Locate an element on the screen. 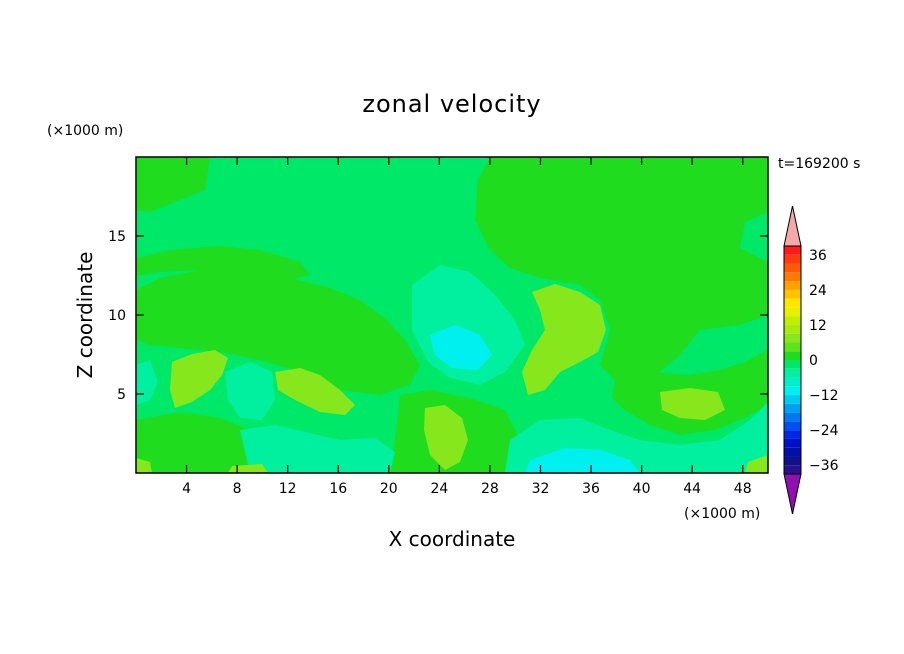  x-tick-label: 44 is located at coordinates (692, 489).